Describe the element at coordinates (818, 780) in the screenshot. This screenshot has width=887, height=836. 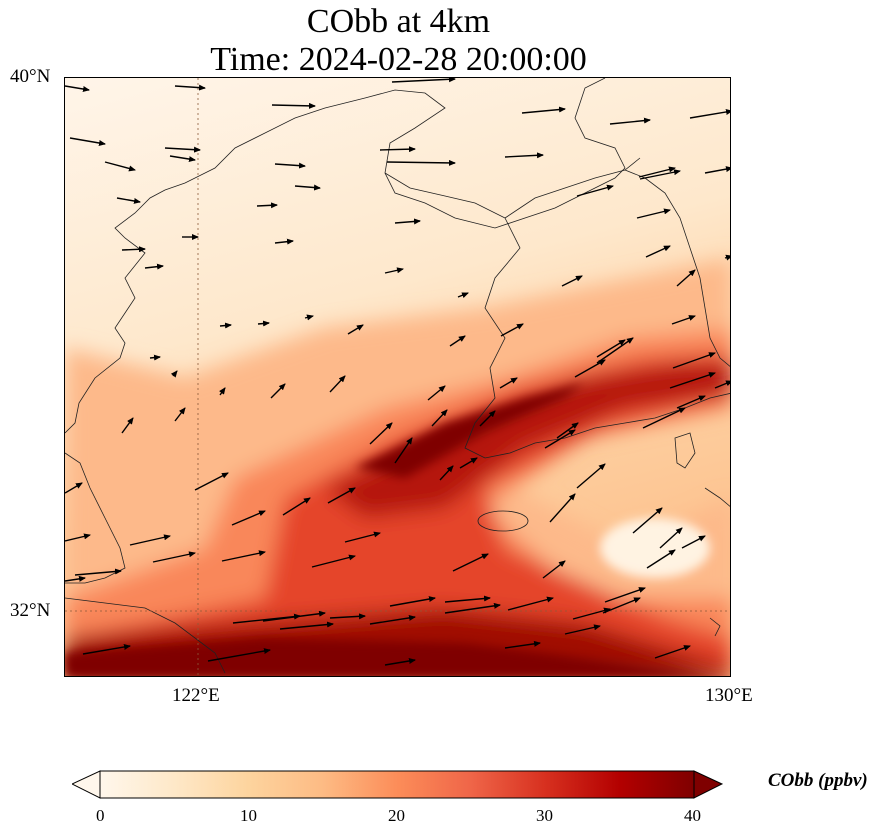
I see `colorbar-title: CObb (ppbv)` at that location.